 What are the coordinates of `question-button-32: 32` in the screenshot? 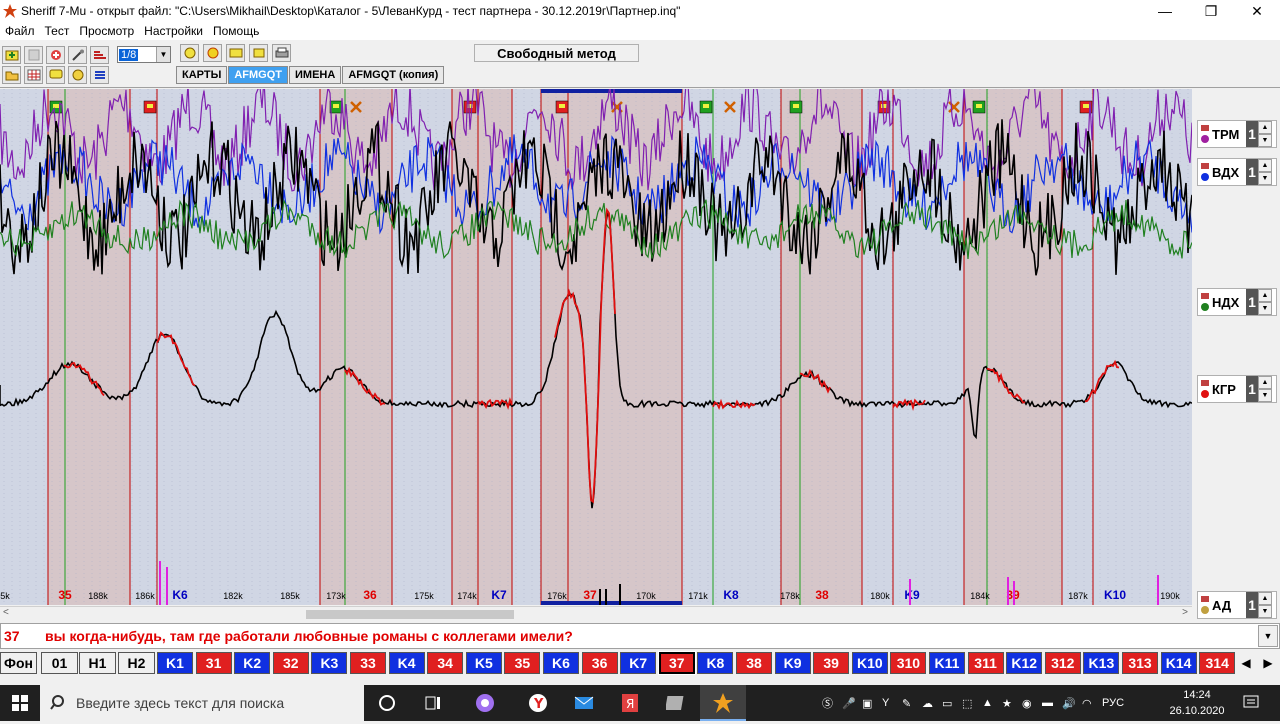 It's located at (290, 663).